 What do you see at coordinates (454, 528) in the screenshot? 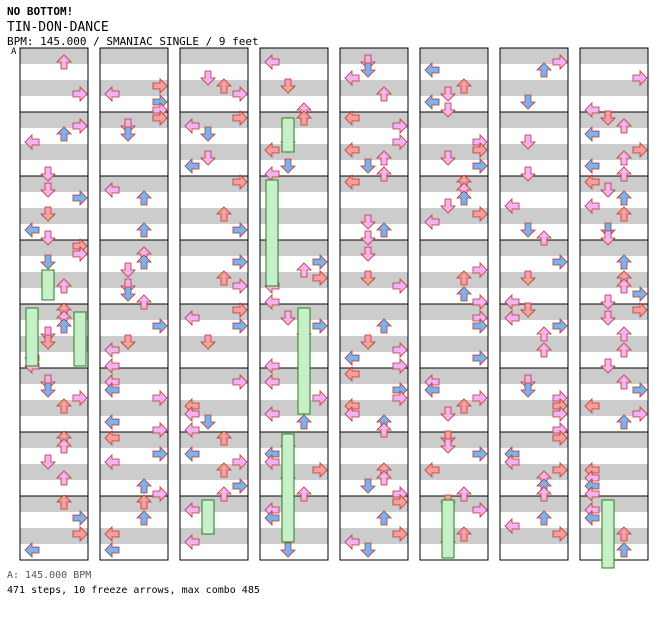
I see `measure-box` at bounding box center [454, 528].